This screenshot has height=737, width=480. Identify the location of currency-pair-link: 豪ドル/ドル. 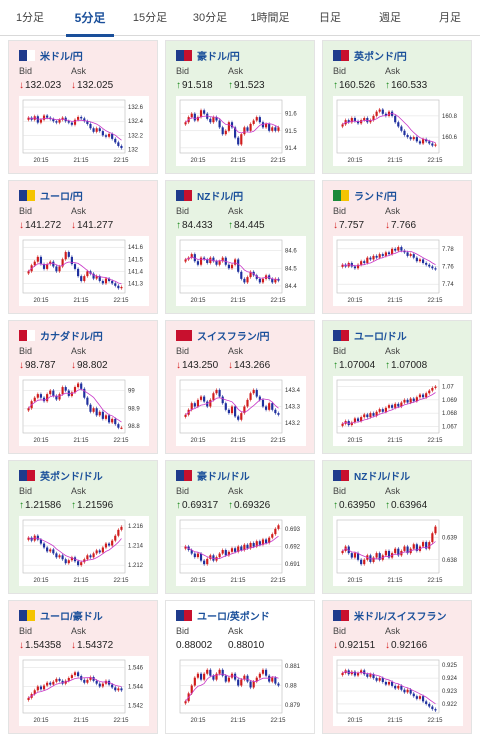
(223, 477).